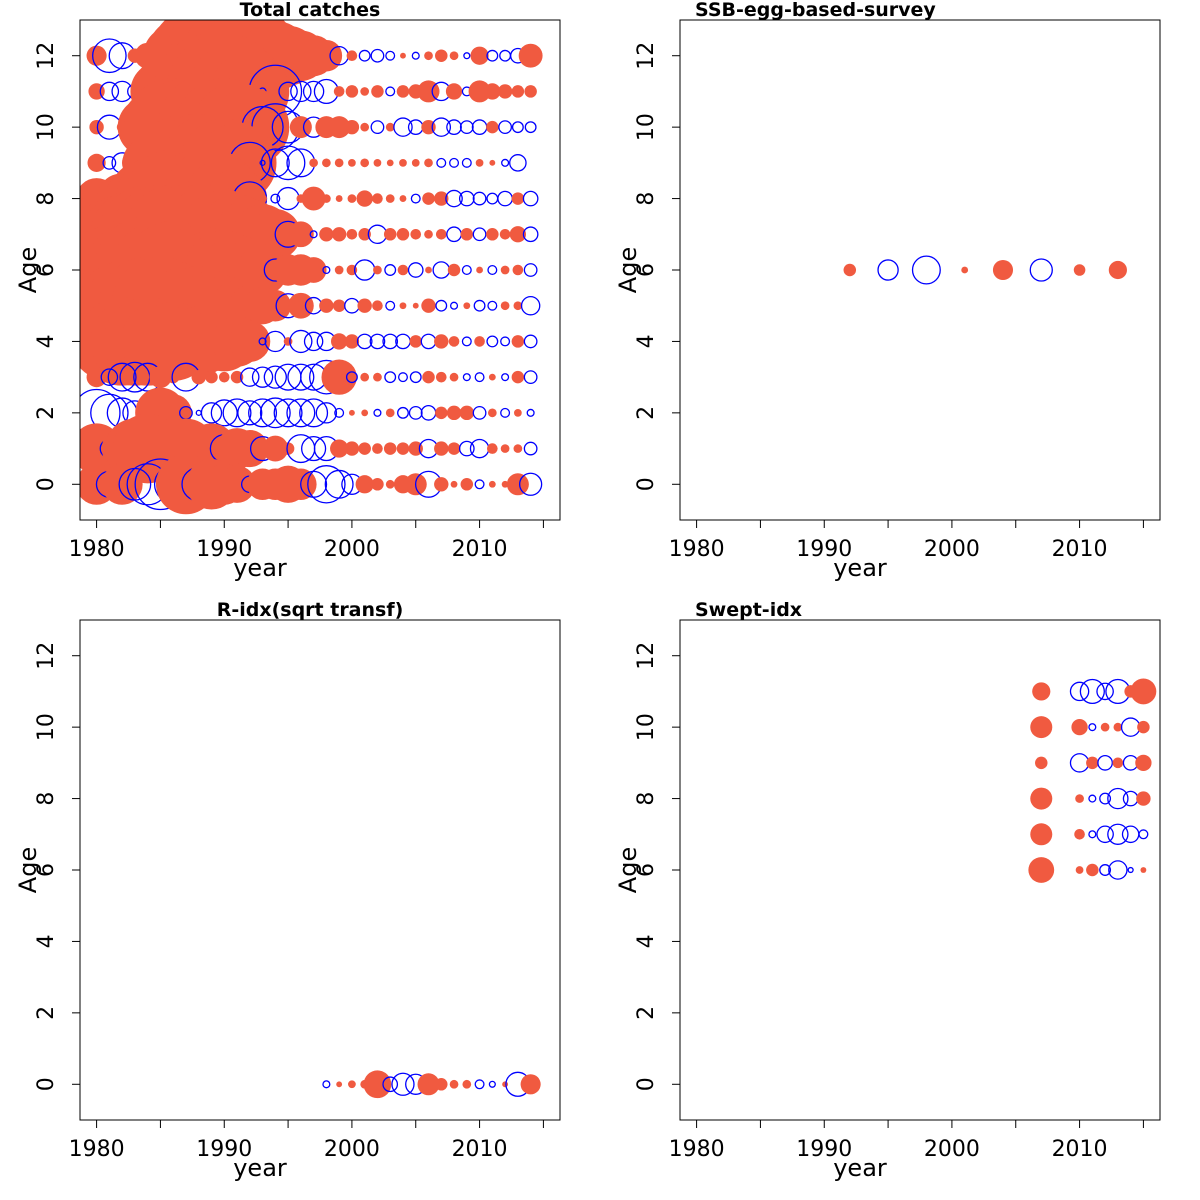 The image size is (1200, 1200). I want to click on y-tick-label: 0, so click(646, 1084).